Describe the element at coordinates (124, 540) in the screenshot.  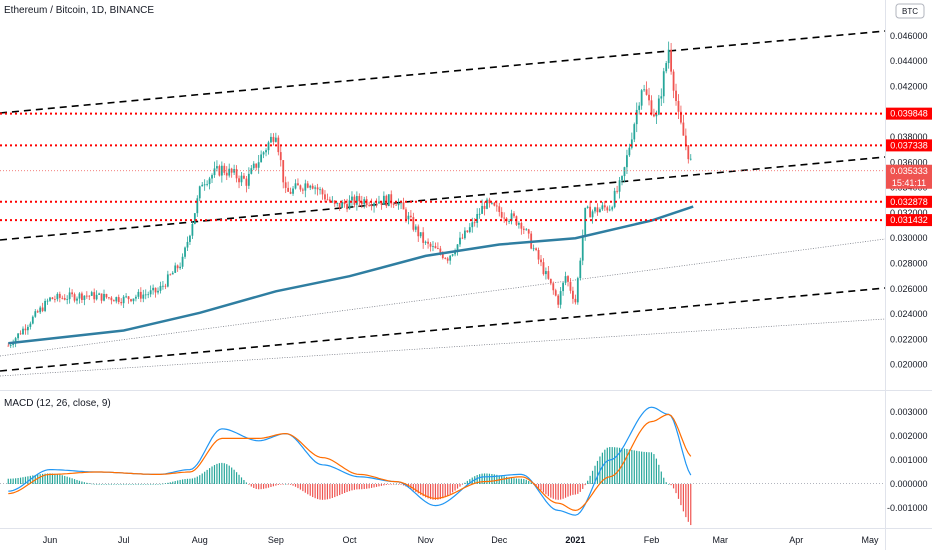
I see `time-tick-label: Jul` at that location.